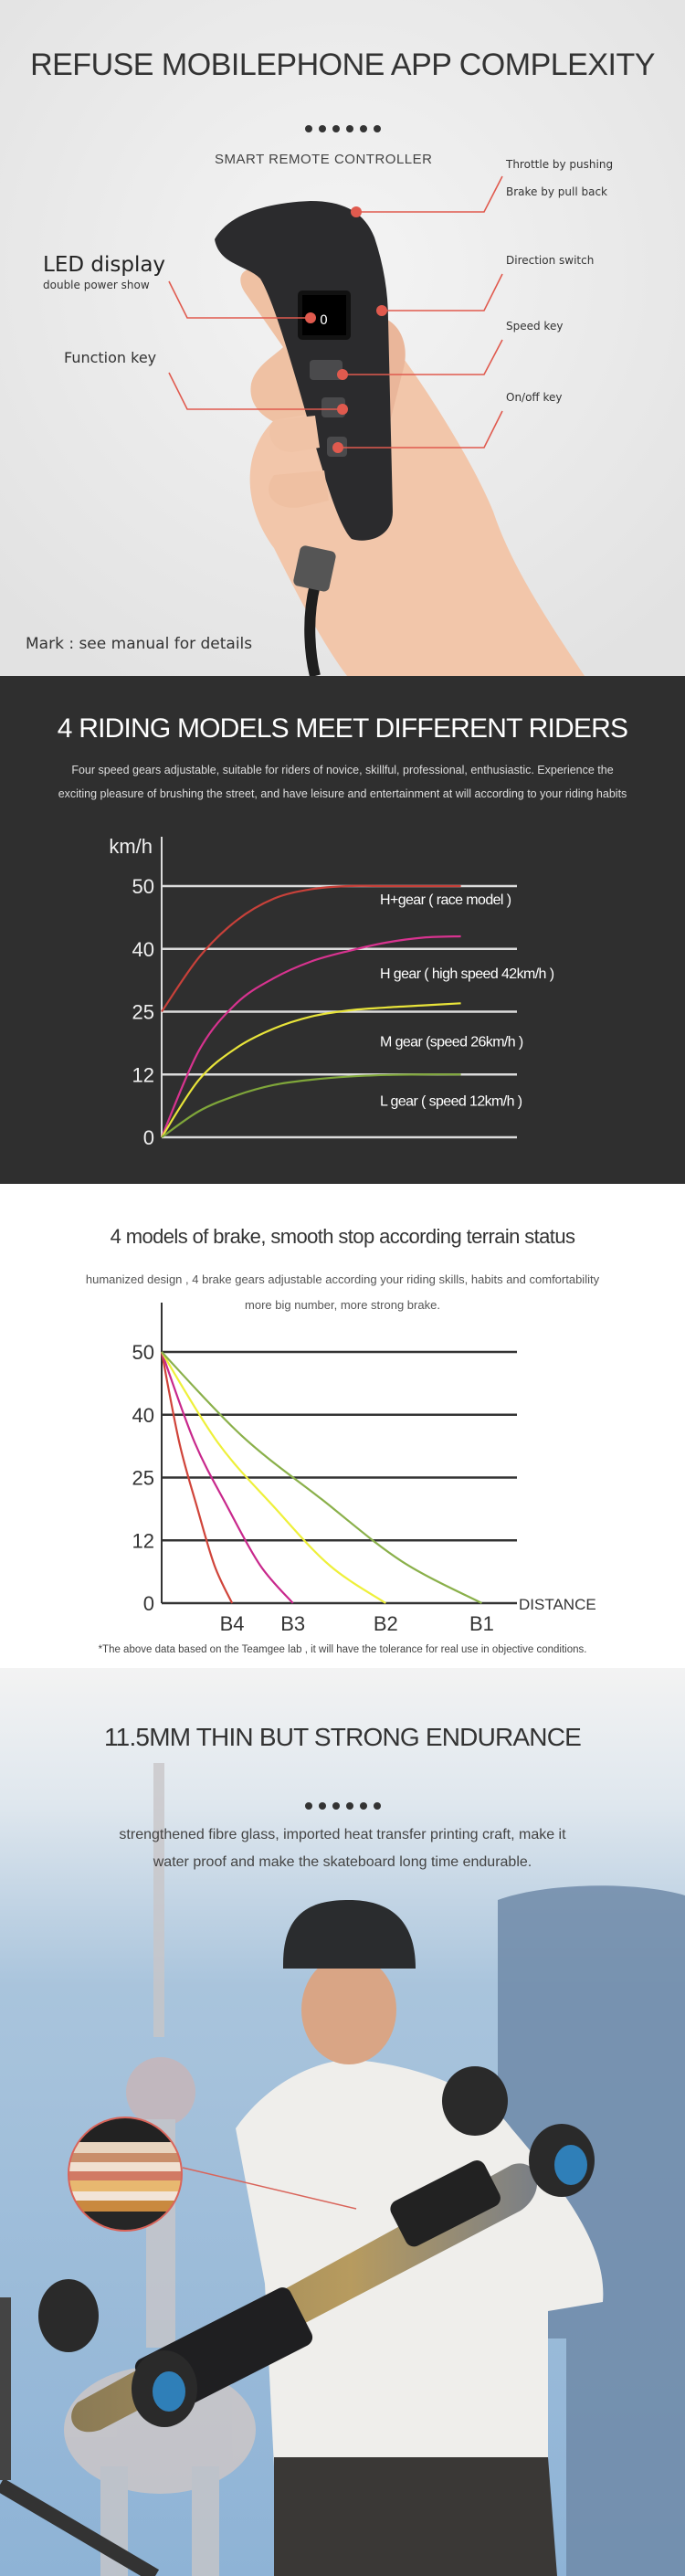 This screenshot has height=2576, width=685. What do you see at coordinates (324, 159) in the screenshot?
I see `section-subtitle: SMART REMOTE CONTROLLER` at bounding box center [324, 159].